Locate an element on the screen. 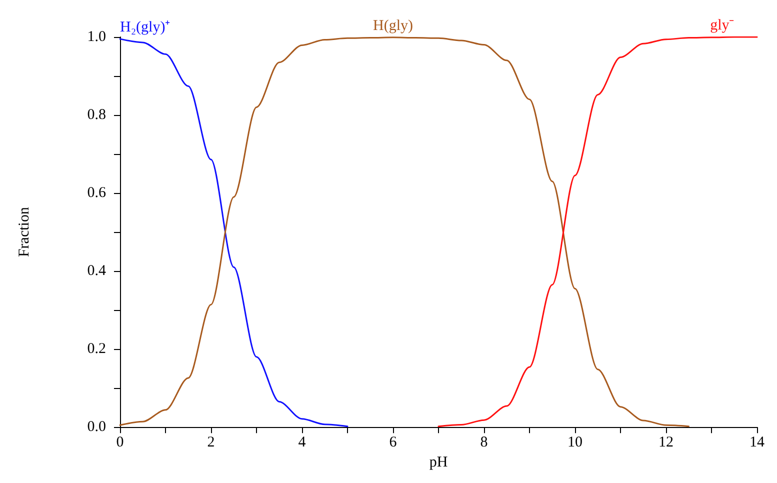 The image size is (777, 483). x-tick-label: 12 is located at coordinates (666, 442).